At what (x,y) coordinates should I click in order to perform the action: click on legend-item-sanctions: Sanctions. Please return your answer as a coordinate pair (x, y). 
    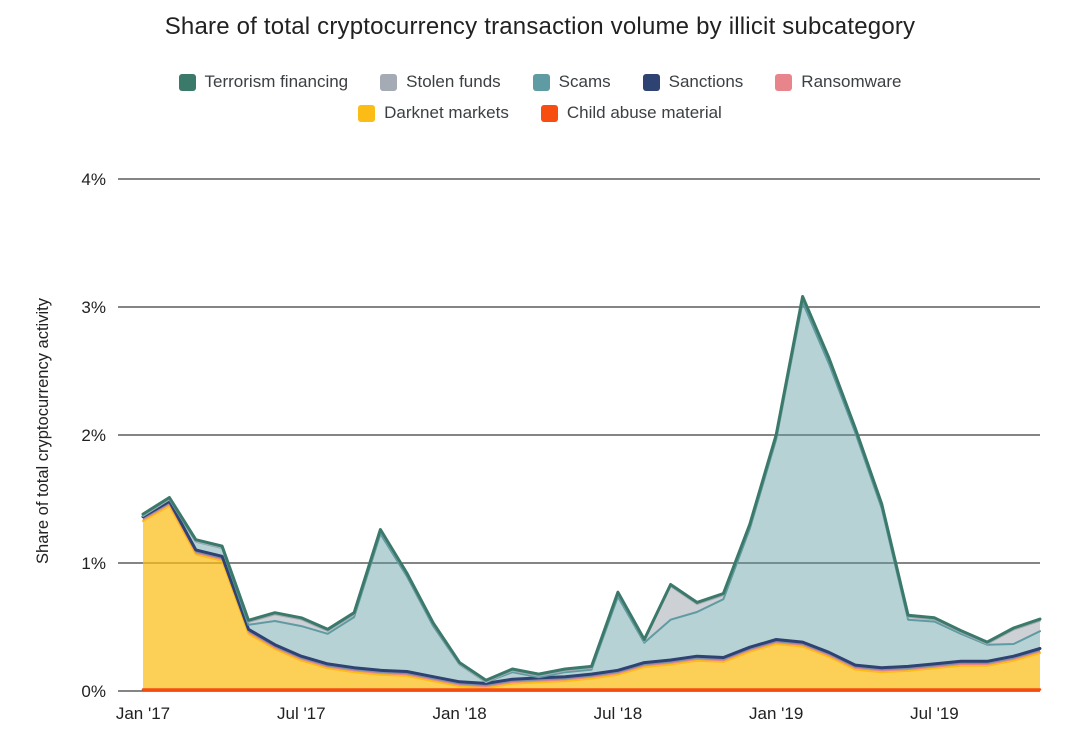
    Looking at the image, I should click on (693, 82).